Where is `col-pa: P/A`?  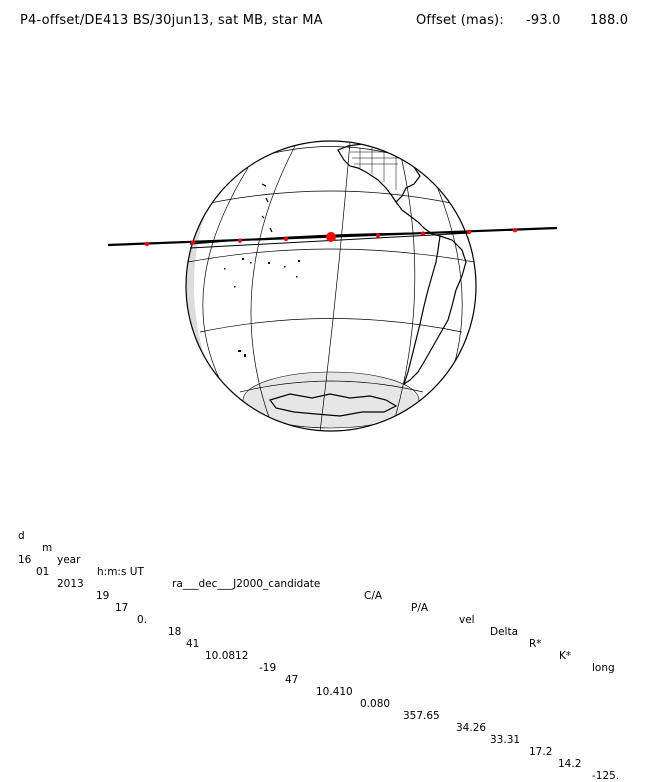
col-pa: P/A is located at coordinates (420, 608).